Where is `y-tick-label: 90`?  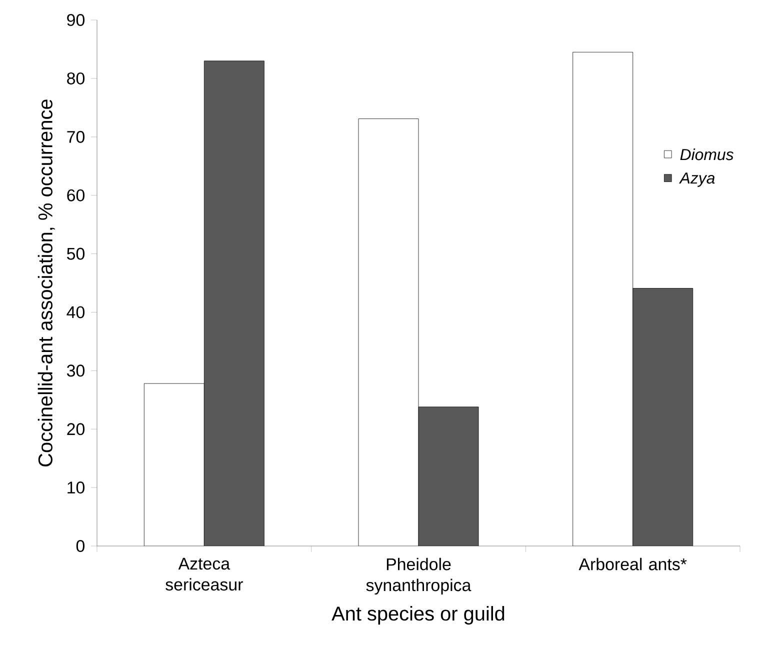 y-tick-label: 90 is located at coordinates (75, 20).